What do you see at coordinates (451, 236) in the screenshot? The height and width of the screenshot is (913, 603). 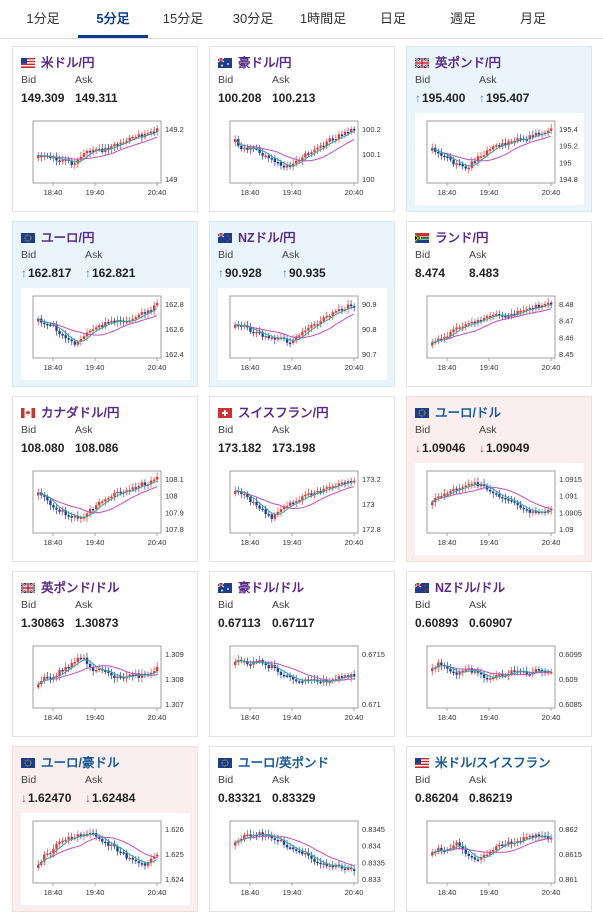 I see `currency-pair-title: ランド/円` at bounding box center [451, 236].